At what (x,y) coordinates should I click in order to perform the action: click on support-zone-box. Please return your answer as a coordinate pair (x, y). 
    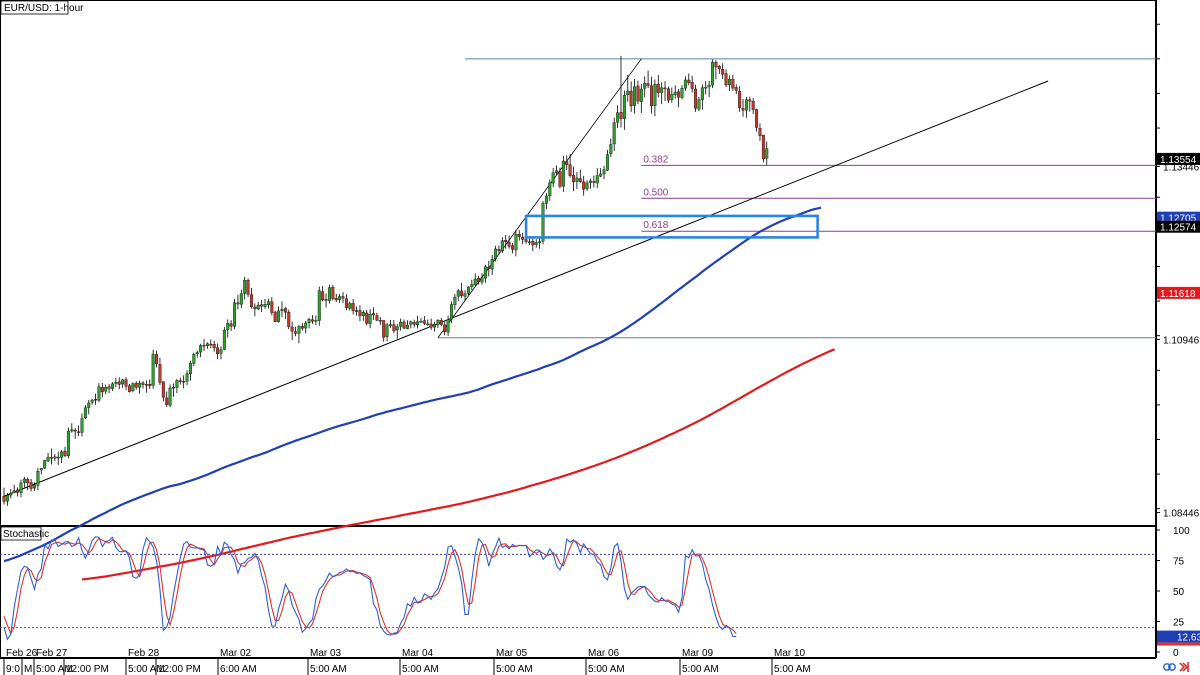
    Looking at the image, I should click on (671, 226).